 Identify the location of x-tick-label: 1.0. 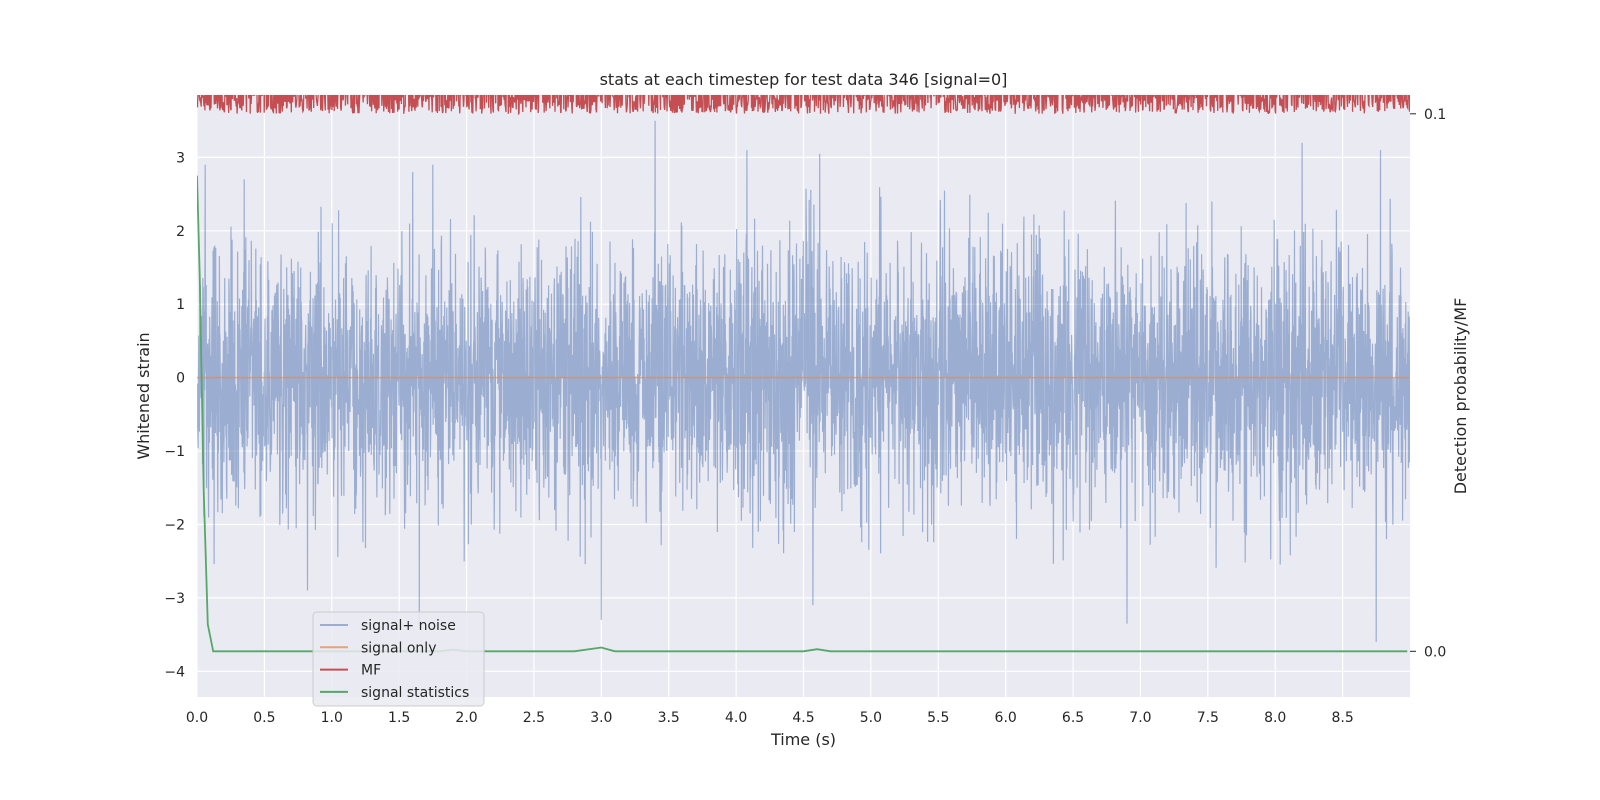
(332, 718).